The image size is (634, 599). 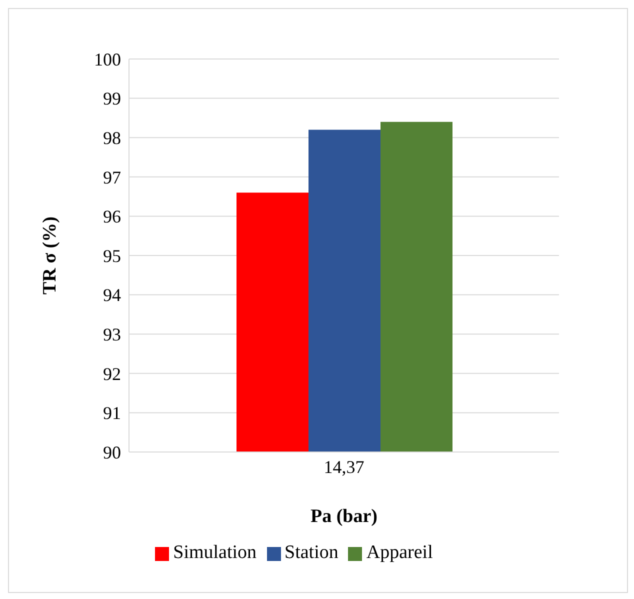 I want to click on legend-label: Simulation, so click(x=215, y=552).